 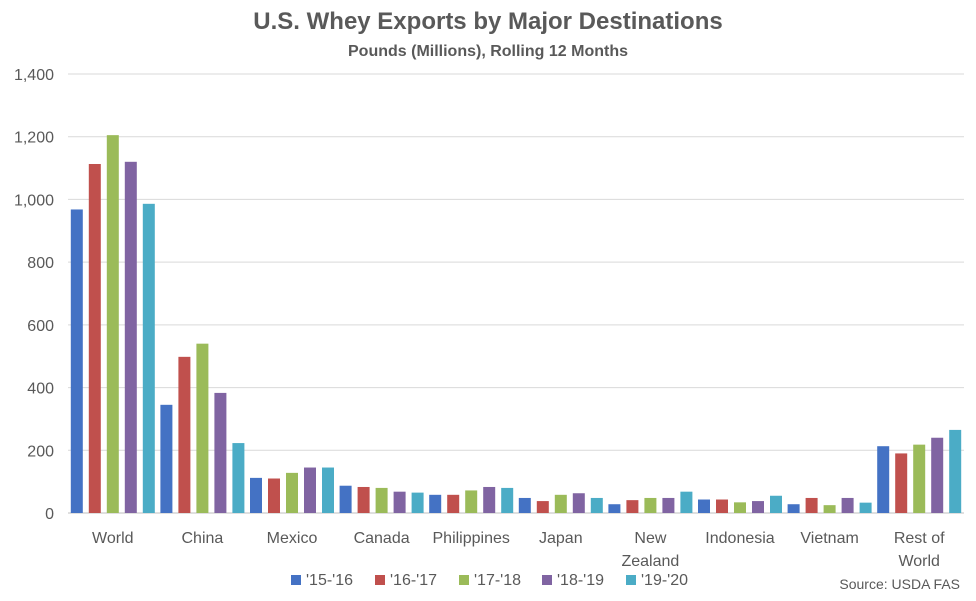 What do you see at coordinates (34, 138) in the screenshot?
I see `y-tick-label: 1,200` at bounding box center [34, 138].